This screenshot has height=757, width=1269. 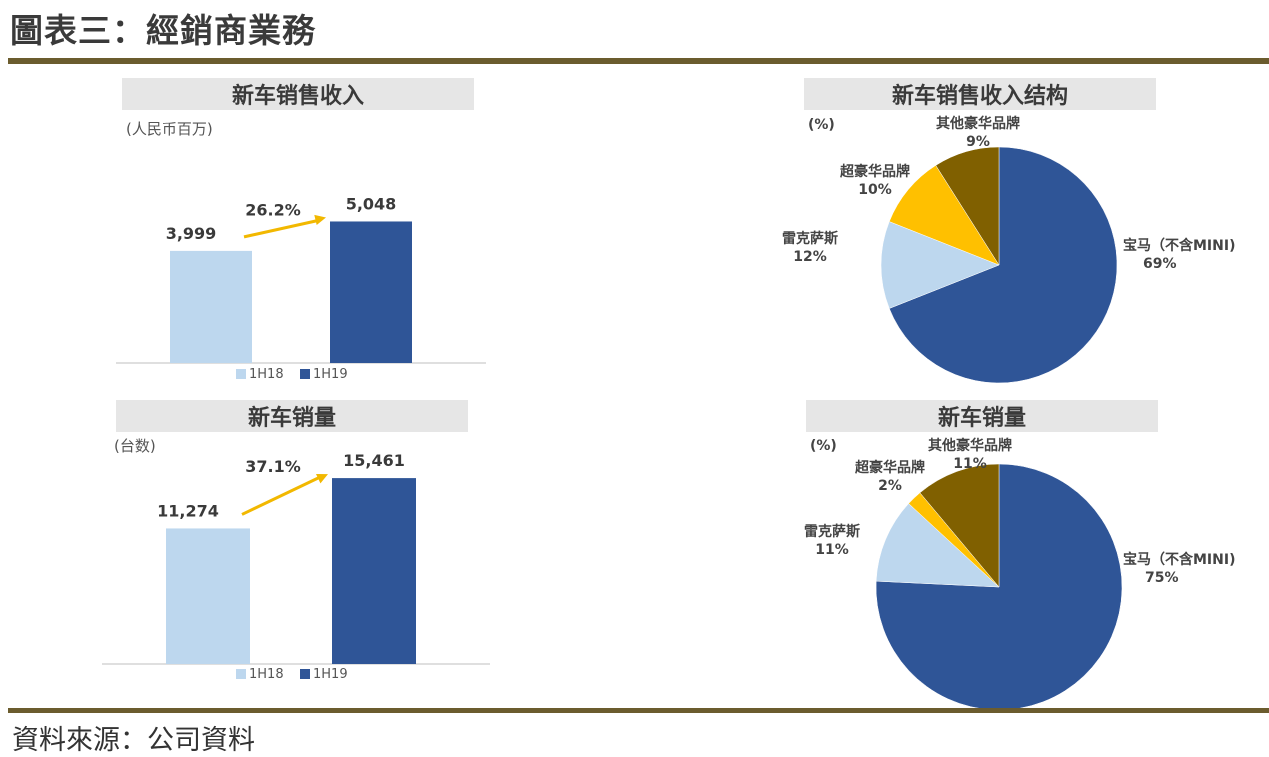 What do you see at coordinates (273, 466) in the screenshot?
I see `growth-label: 37.1%` at bounding box center [273, 466].